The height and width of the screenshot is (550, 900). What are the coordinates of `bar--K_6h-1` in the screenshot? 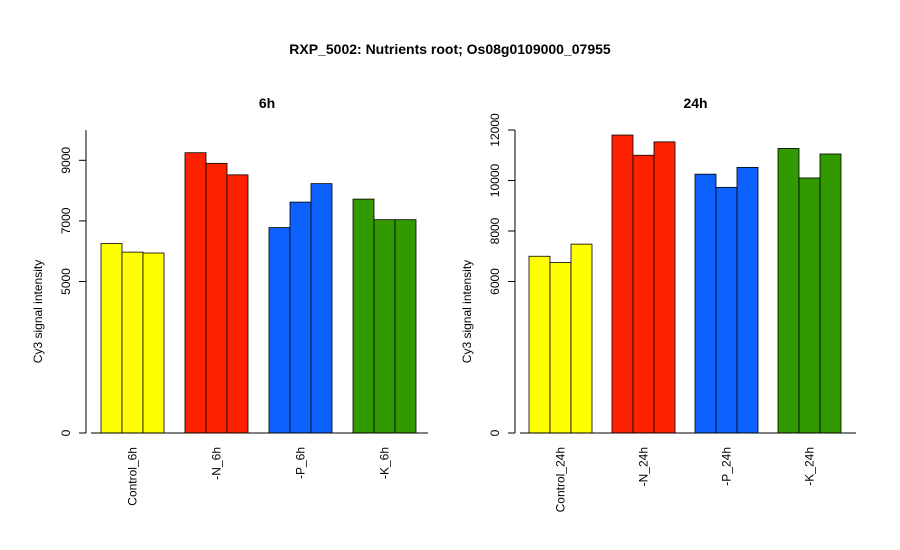 It's located at (363, 316).